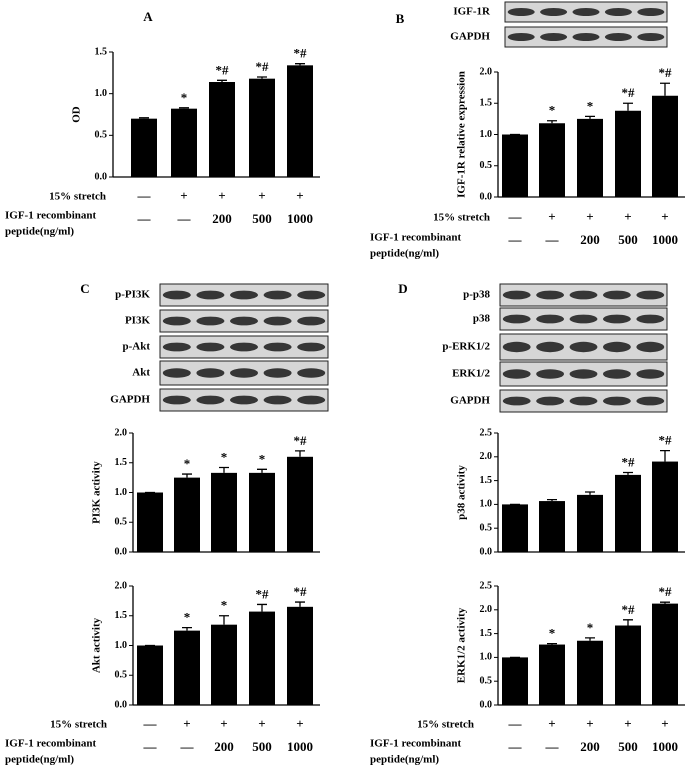 The height and width of the screenshot is (775, 685). What do you see at coordinates (466, 347) in the screenshot?
I see `blot-label: p-ERK1/2` at bounding box center [466, 347].